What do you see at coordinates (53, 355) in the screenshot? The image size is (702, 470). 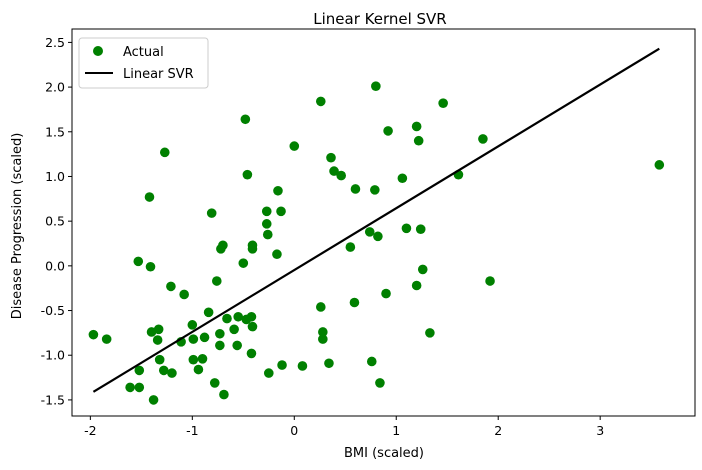 I see `y-tick-label: -1.0` at bounding box center [53, 355].